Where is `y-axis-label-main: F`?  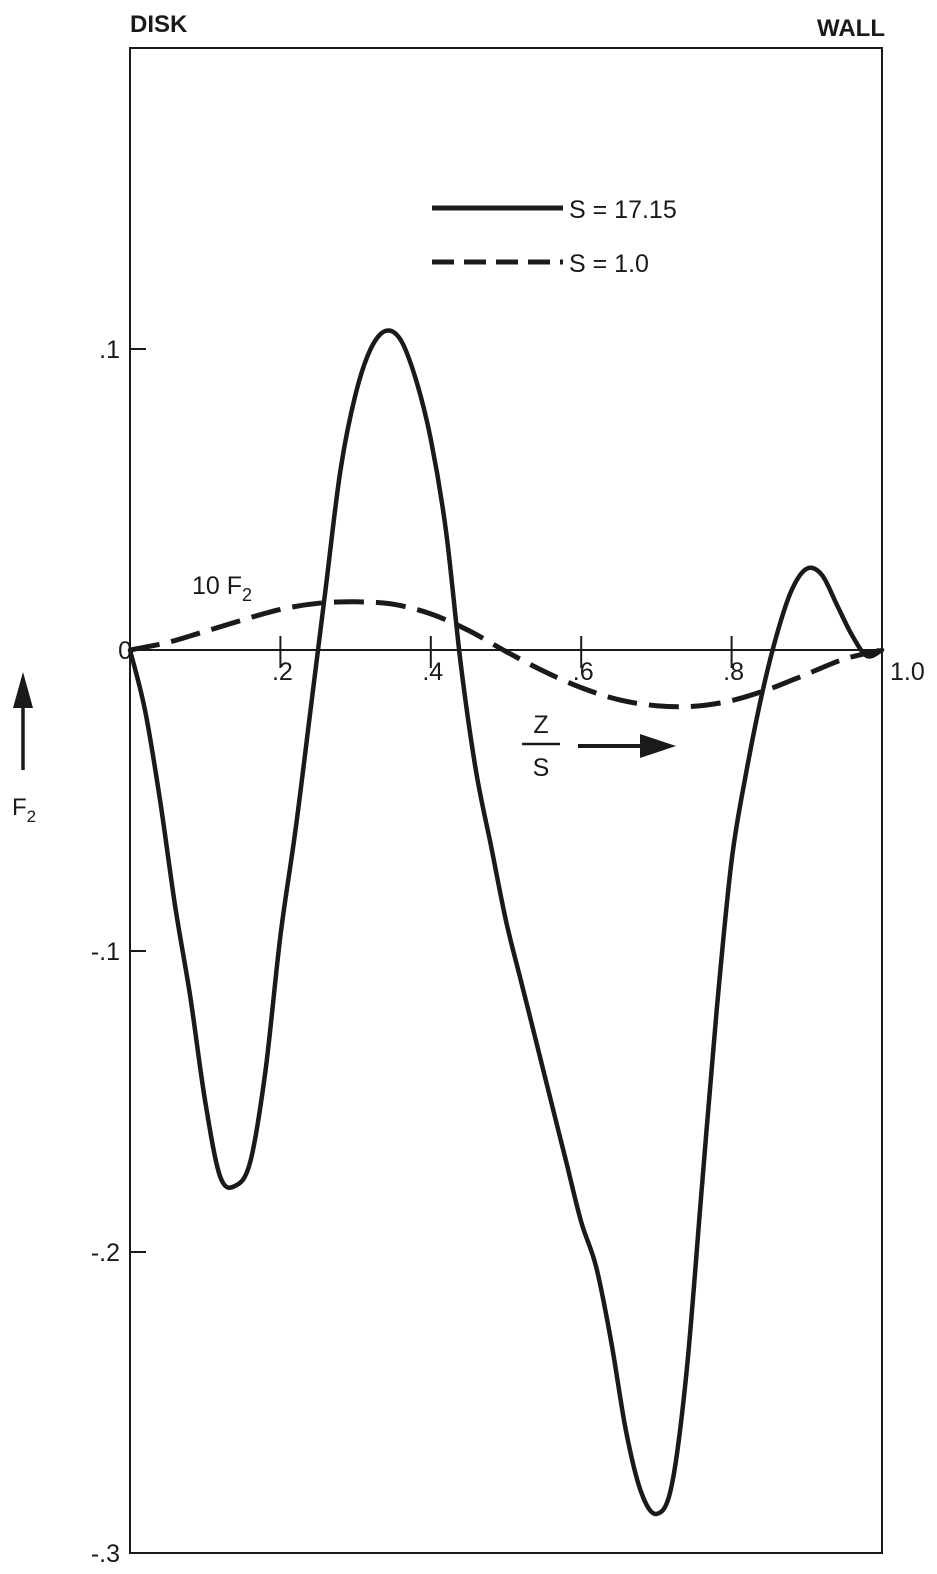
y-axis-label-main: F is located at coordinates (19, 807).